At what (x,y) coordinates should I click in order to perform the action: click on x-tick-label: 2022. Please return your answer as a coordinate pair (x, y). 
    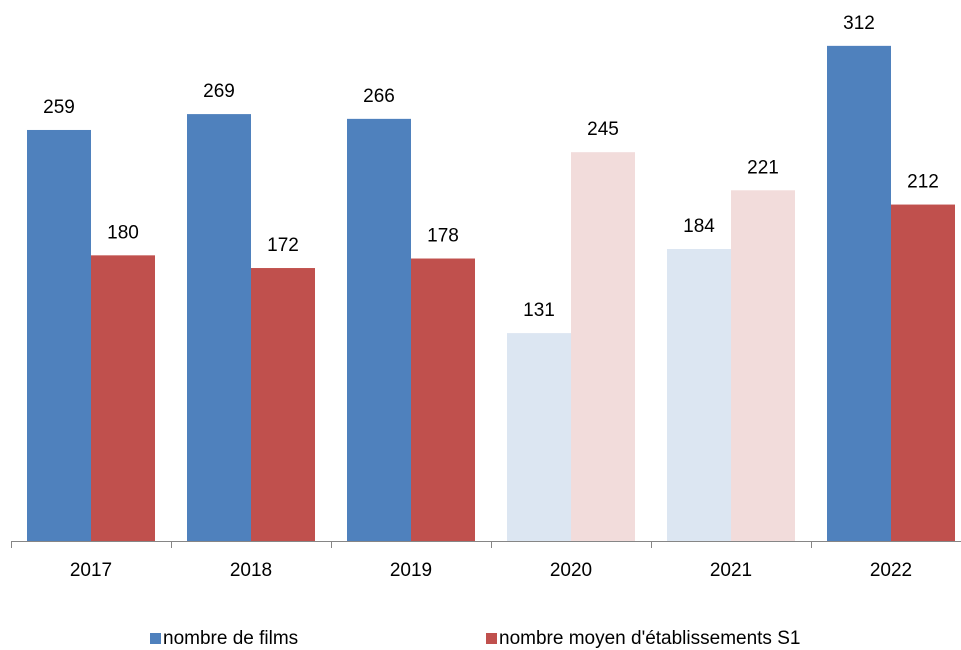
    Looking at the image, I should click on (891, 570).